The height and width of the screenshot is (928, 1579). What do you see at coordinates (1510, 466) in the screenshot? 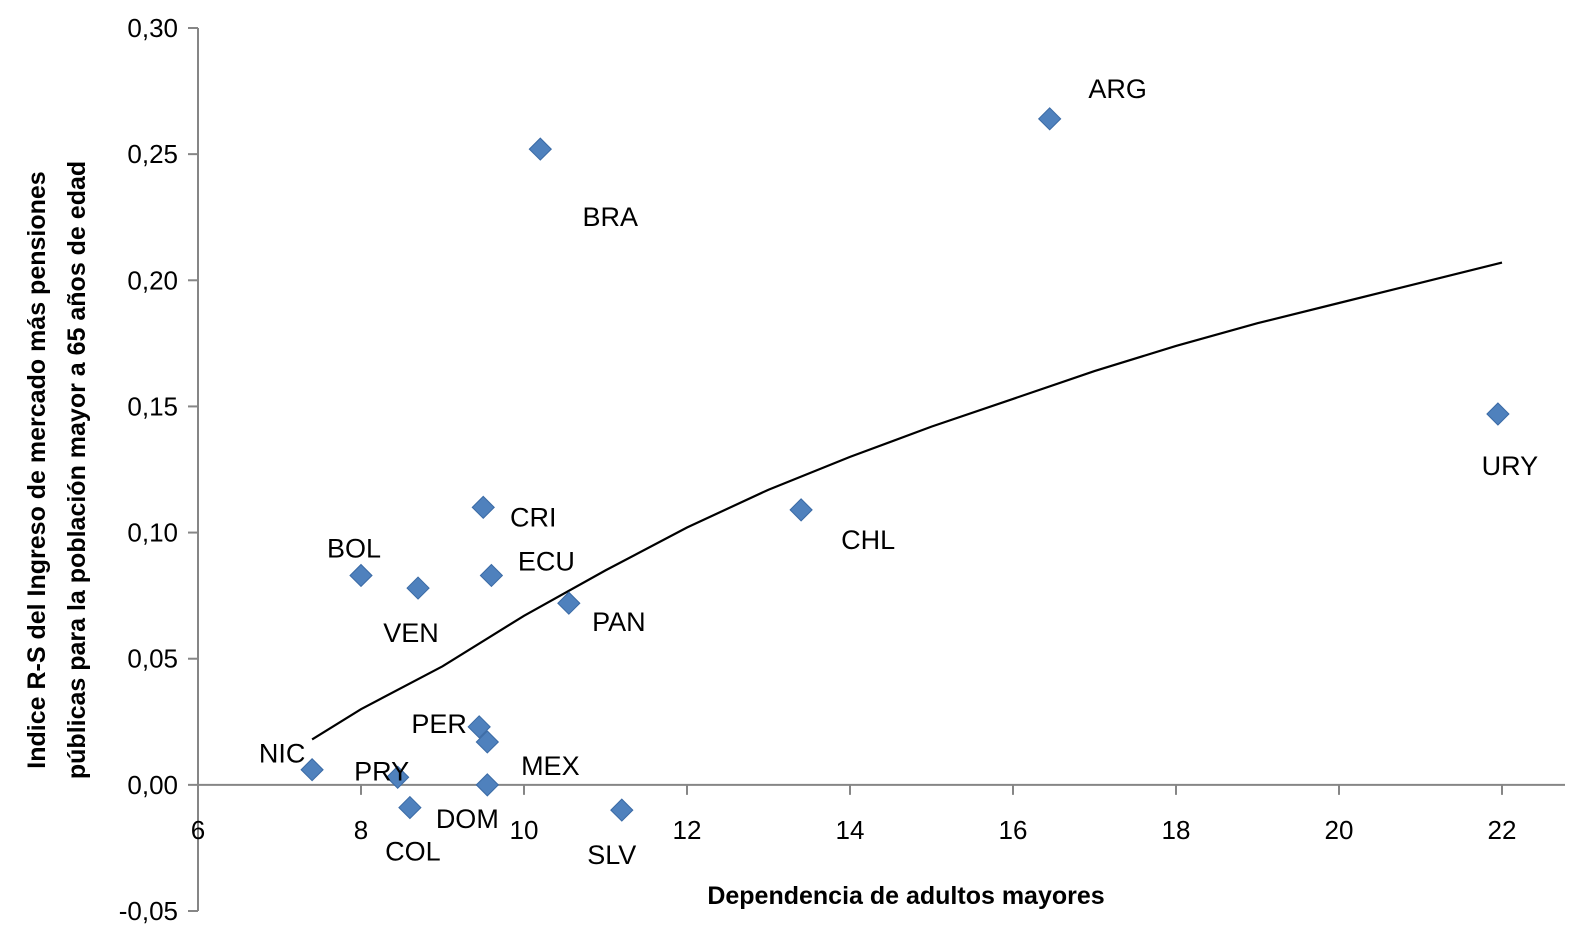
I see `label-ury: URY` at bounding box center [1510, 466].